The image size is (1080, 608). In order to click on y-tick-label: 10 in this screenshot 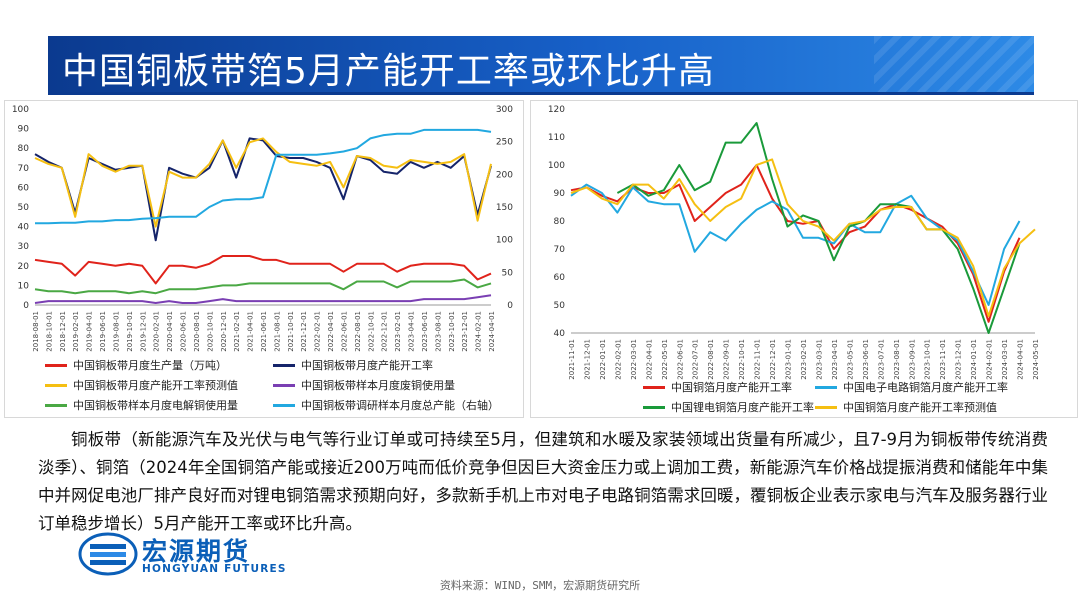, I will do `click(24, 286)`.